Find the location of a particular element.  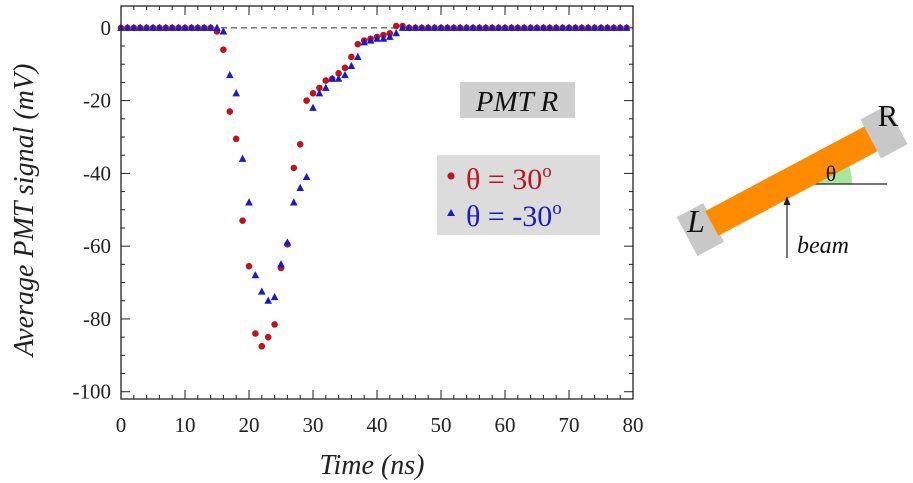

legend-box is located at coordinates (518, 195).